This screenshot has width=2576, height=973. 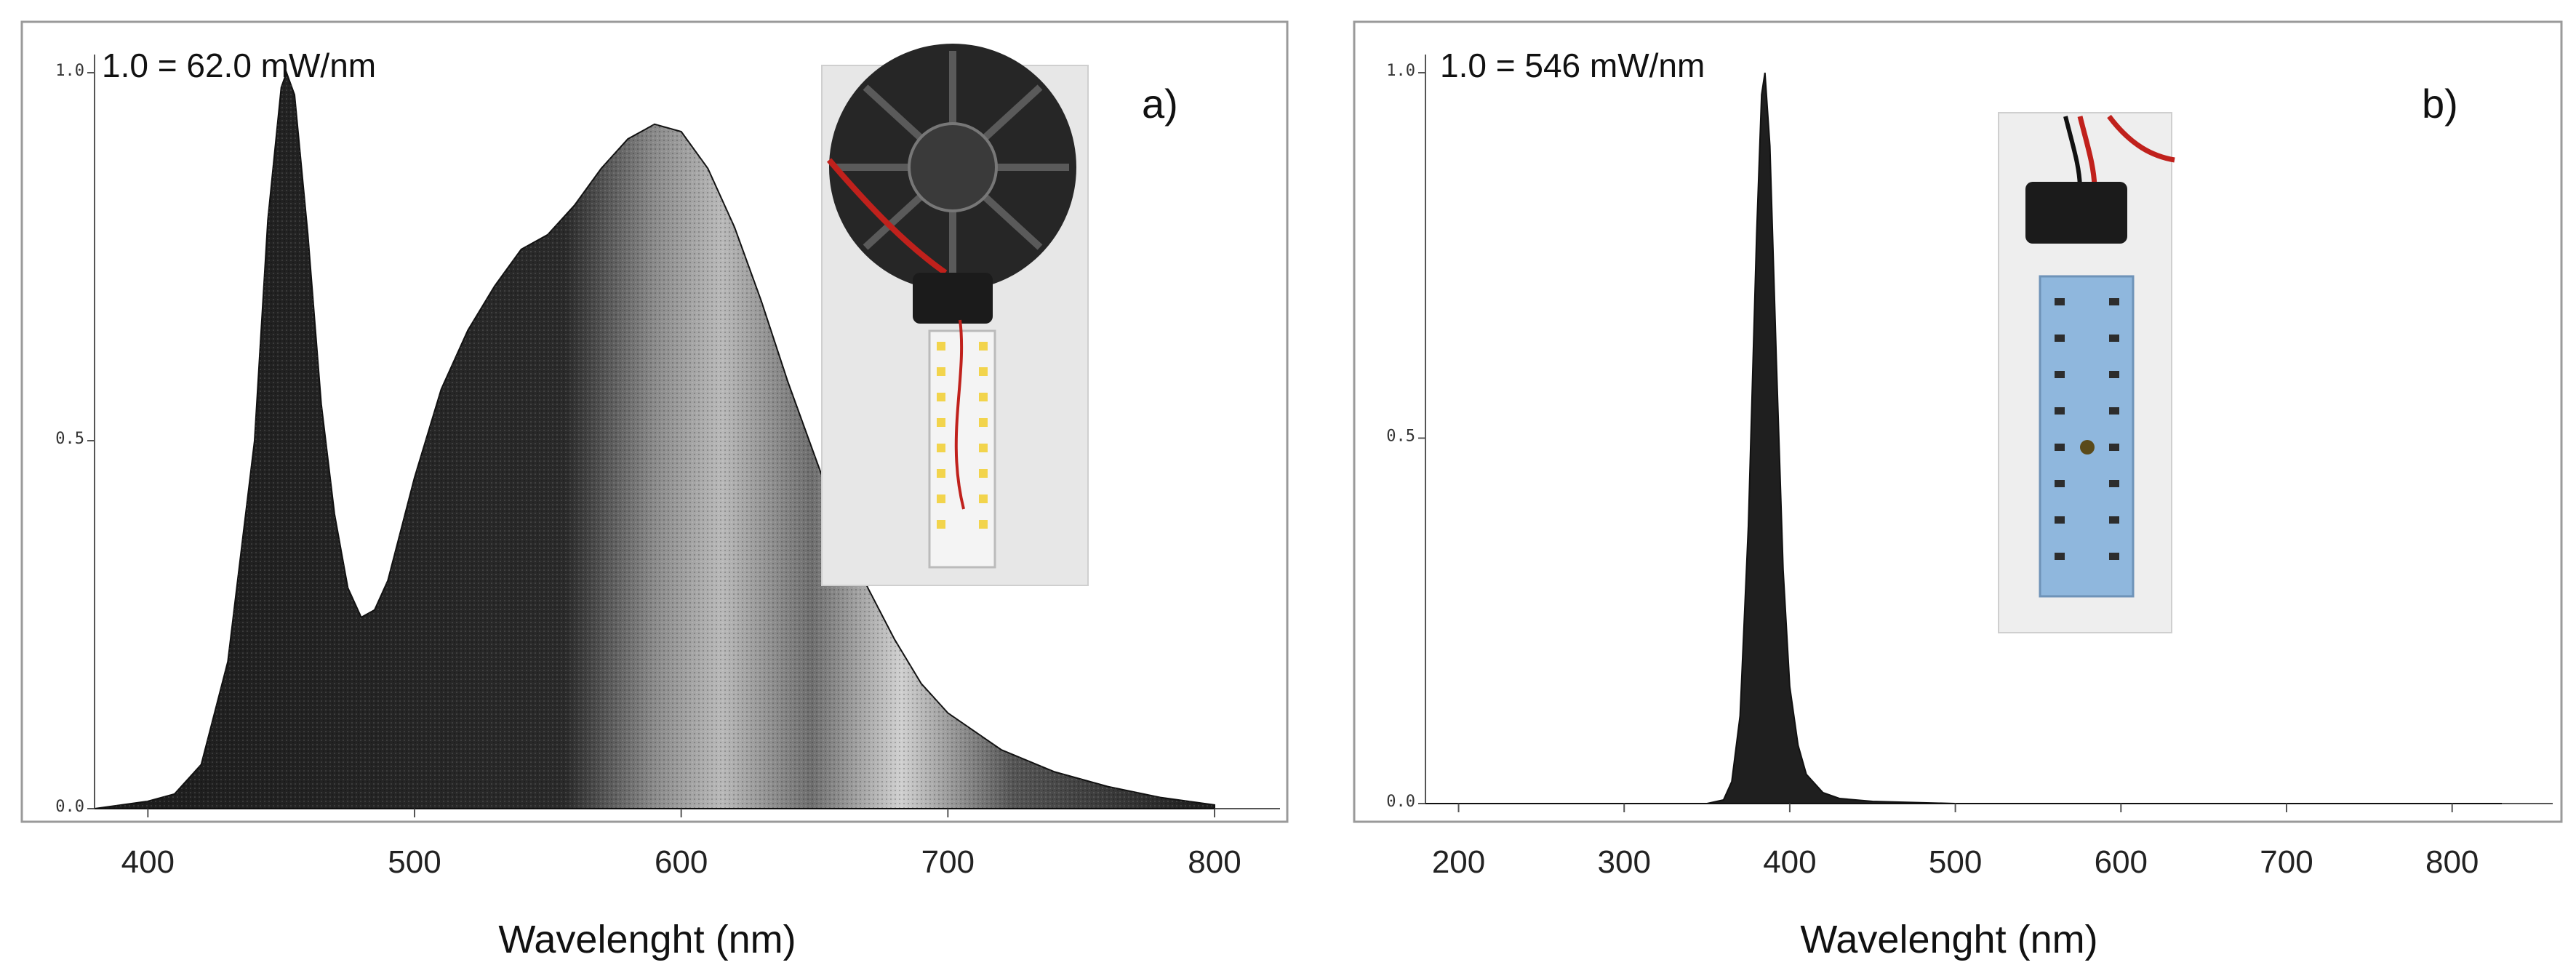 I want to click on x-tick-label-b-700: 700, so click(x=2286, y=862).